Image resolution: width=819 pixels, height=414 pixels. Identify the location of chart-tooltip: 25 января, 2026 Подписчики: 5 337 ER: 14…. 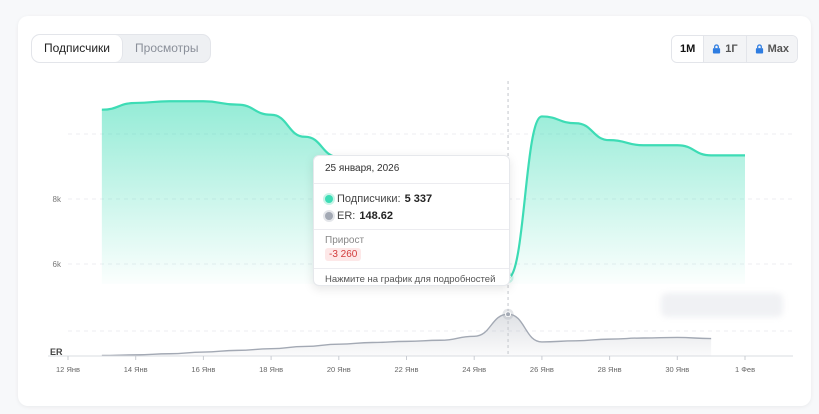
(411, 220).